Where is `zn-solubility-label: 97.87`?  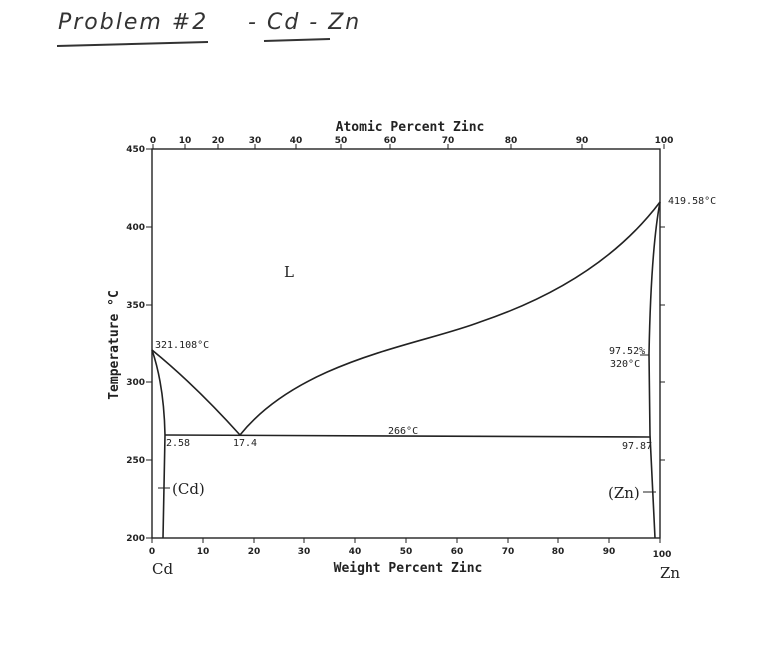 zn-solubility-label: 97.87 is located at coordinates (637, 446).